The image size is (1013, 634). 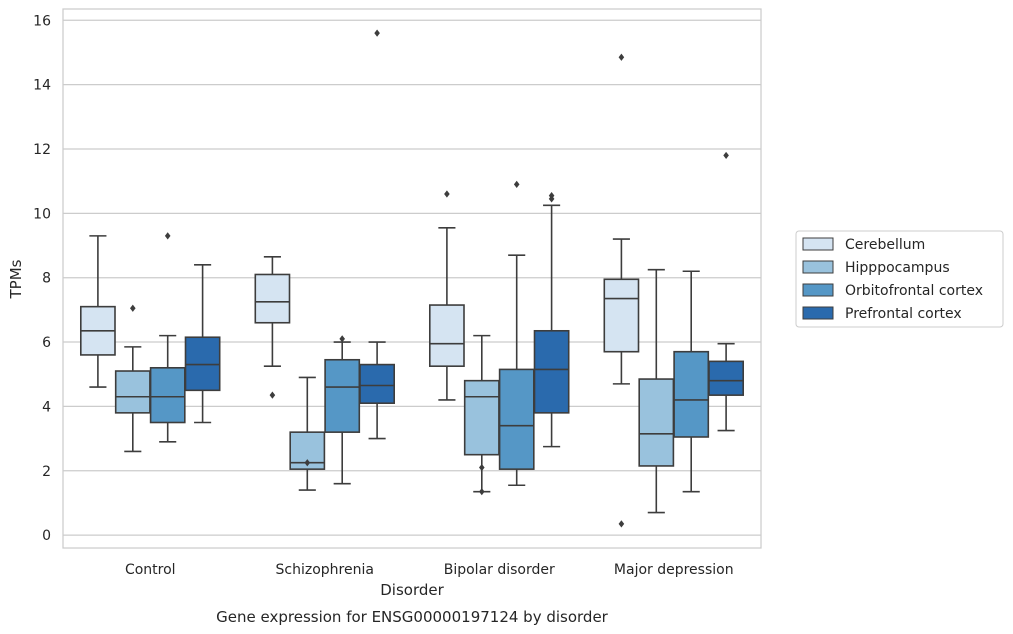 What do you see at coordinates (325, 570) in the screenshot?
I see `x-tick-label: Schizophrenia` at bounding box center [325, 570].